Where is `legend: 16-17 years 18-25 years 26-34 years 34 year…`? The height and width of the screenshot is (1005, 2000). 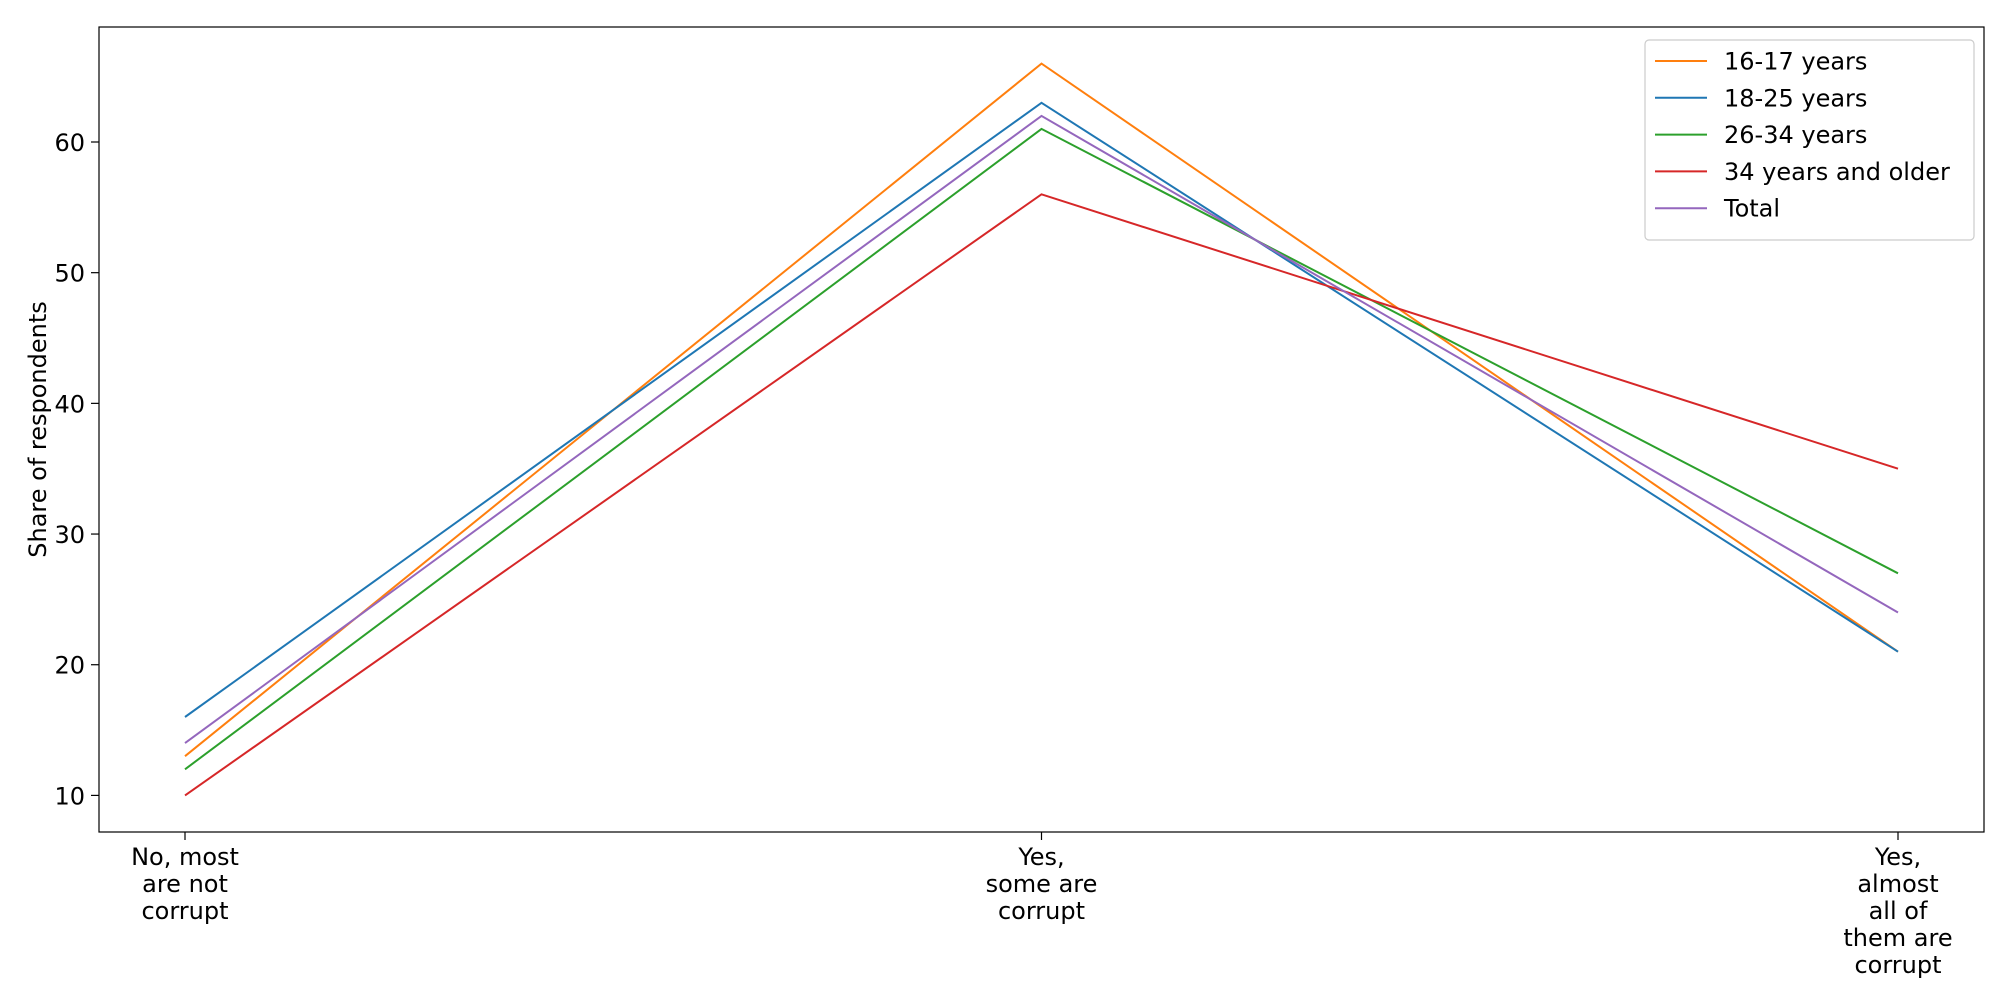
legend: 16-17 years 18-25 years 26-34 years 34 year… is located at coordinates (1809, 140).